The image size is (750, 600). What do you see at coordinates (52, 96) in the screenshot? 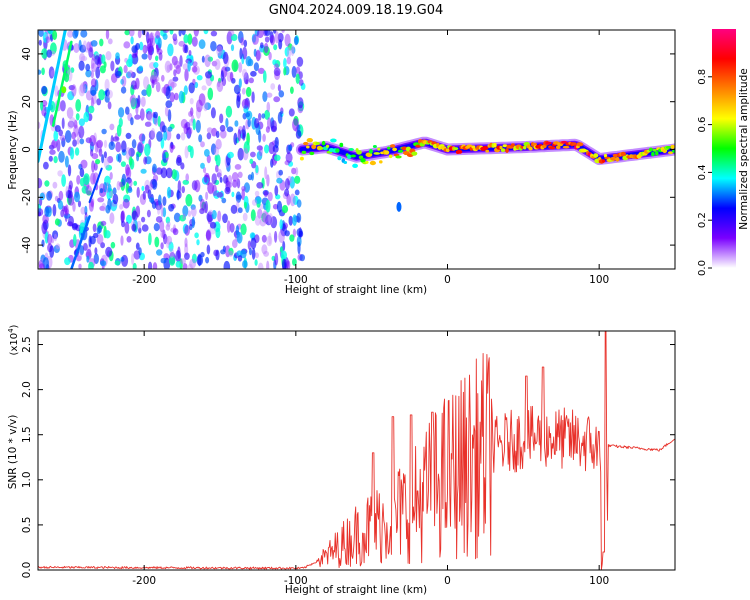
I see `noise-streak` at bounding box center [52, 96].